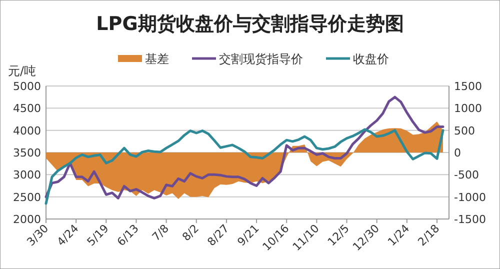 The height and width of the screenshot is (269, 500). I want to click on y-axis-title: 元/吨, so click(22, 71).